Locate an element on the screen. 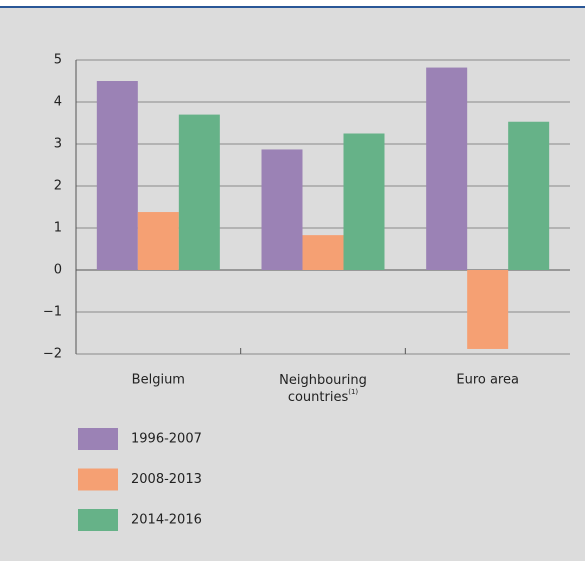 This screenshot has height=561, width=585. y-tick-label: 4 is located at coordinates (58, 102).